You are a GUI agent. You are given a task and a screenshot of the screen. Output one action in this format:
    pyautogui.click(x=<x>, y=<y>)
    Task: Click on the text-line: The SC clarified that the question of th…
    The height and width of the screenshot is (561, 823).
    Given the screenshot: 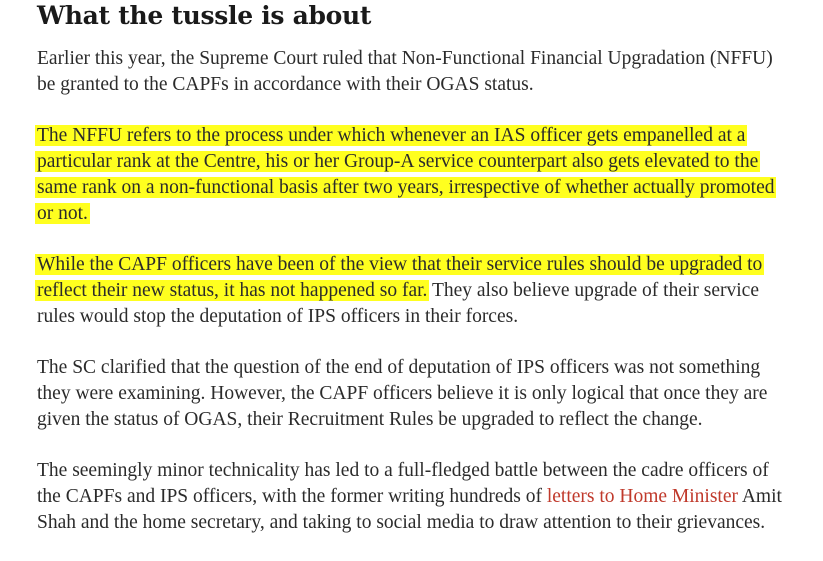 What is the action you would take?
    pyautogui.click(x=399, y=367)
    